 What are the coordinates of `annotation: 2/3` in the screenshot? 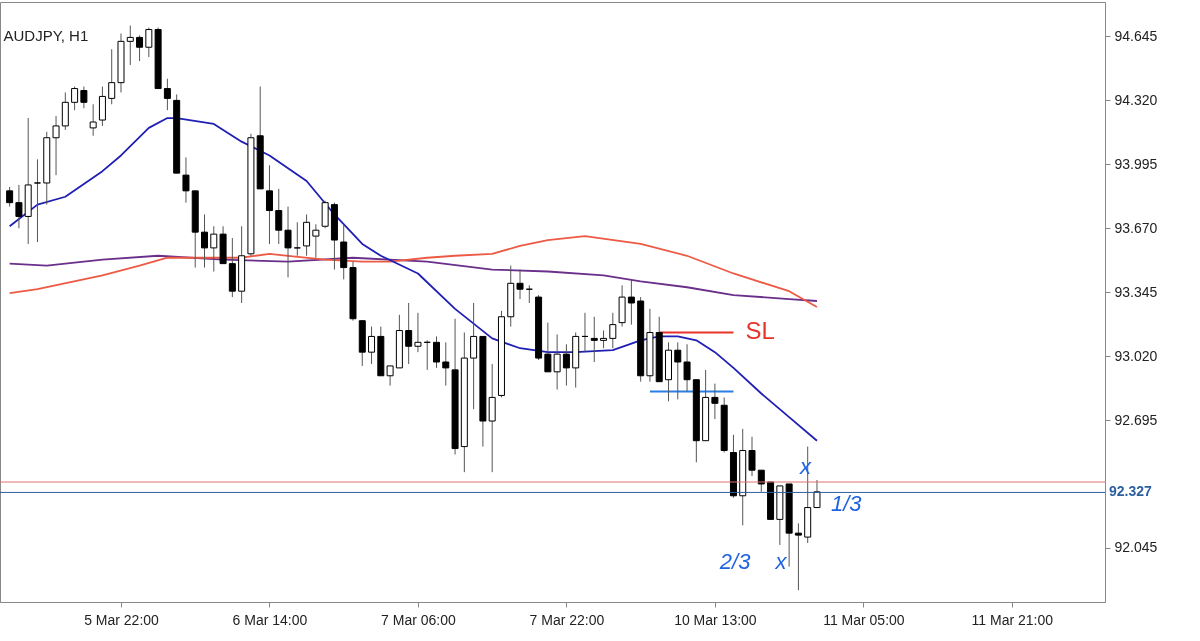 It's located at (735, 562).